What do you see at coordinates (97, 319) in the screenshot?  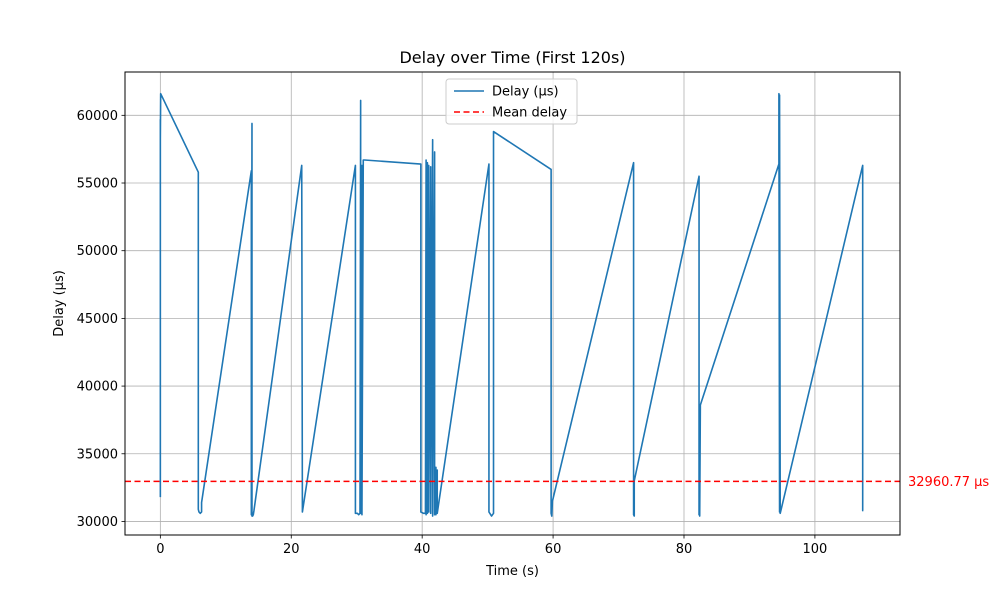 I see `y-tick-label: 45000` at bounding box center [97, 319].